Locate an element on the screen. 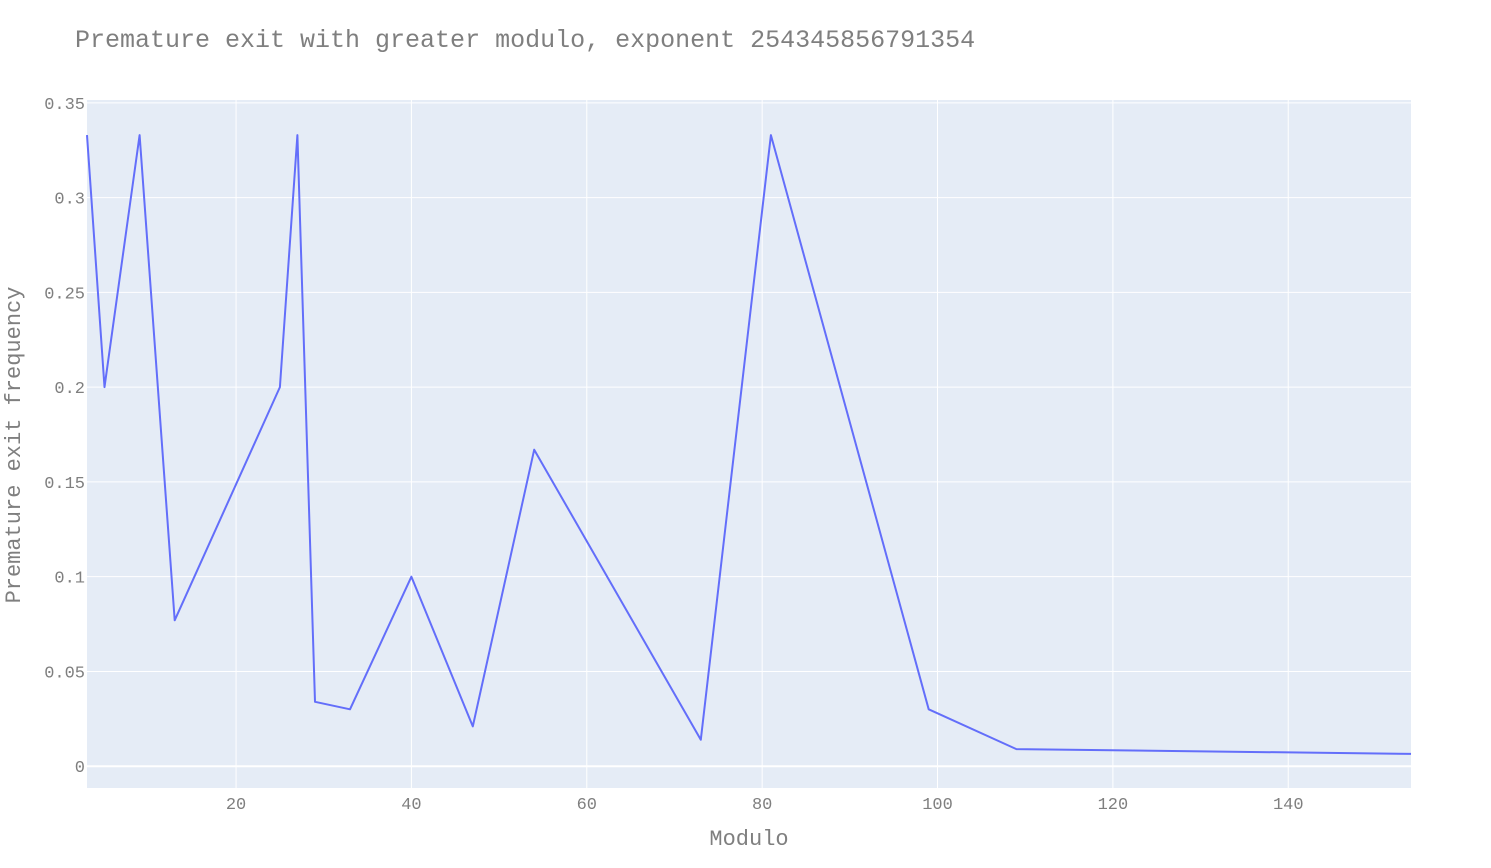  x-tick-label: 80 is located at coordinates (762, 805).